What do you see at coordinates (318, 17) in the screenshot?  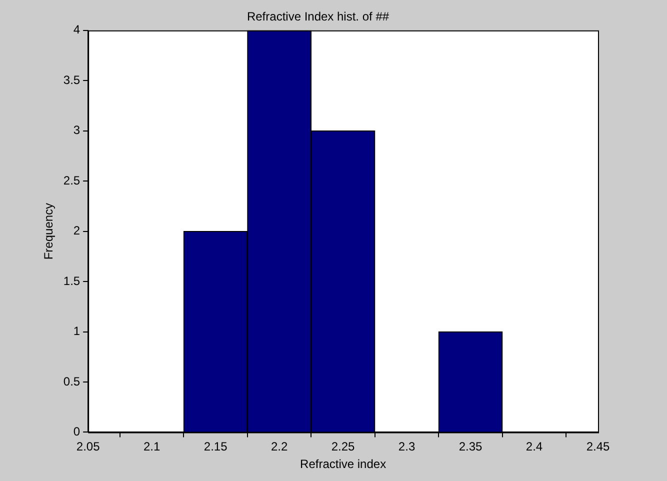 I see `chart-title: Refractive Index hist. of ##` at bounding box center [318, 17].